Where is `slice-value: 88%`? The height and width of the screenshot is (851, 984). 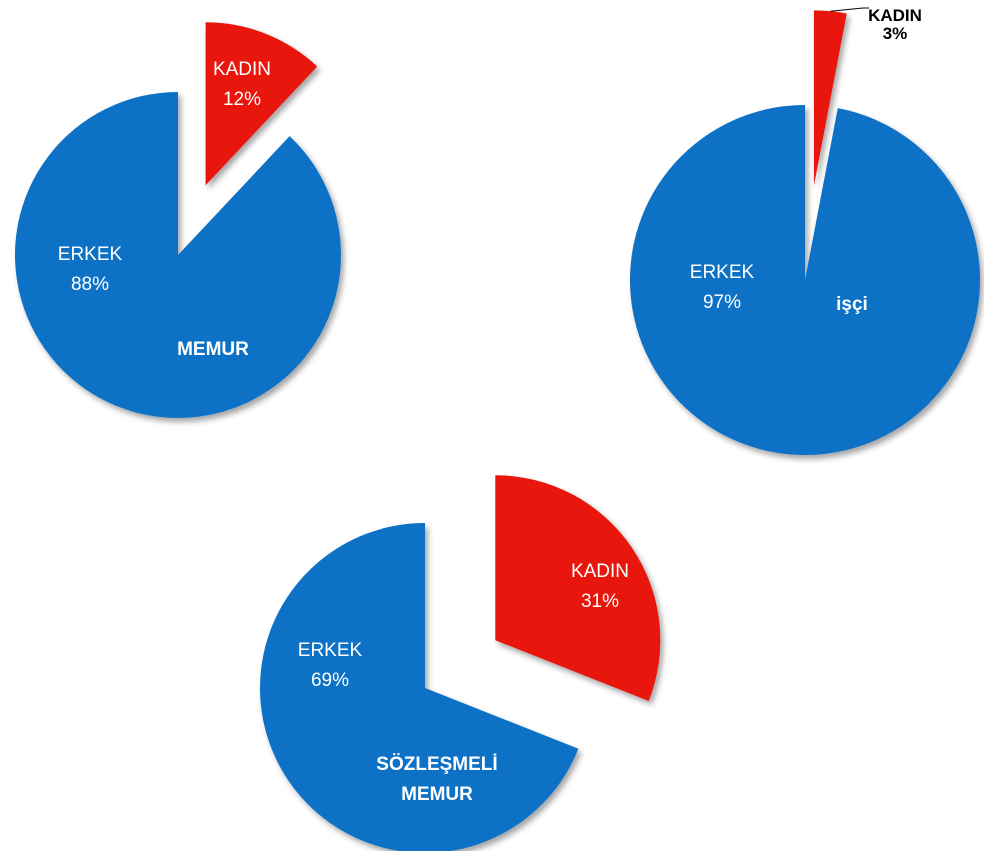
slice-value: 88% is located at coordinates (90, 284).